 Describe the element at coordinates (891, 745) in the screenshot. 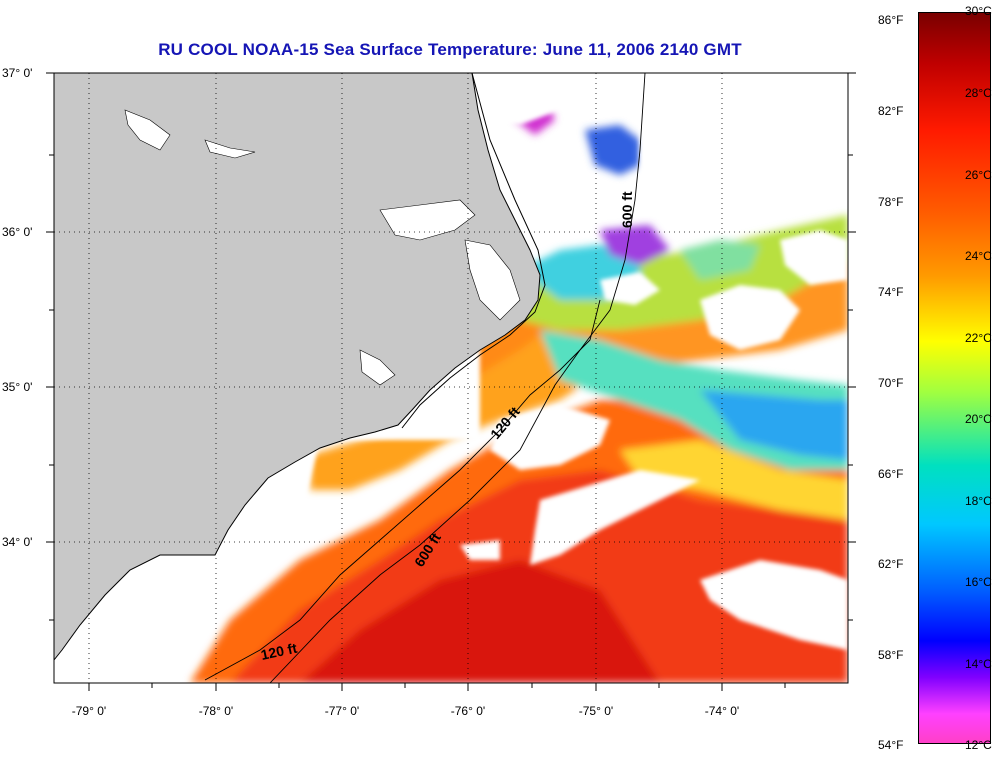

I see `cbar-f-54: 54°F` at that location.